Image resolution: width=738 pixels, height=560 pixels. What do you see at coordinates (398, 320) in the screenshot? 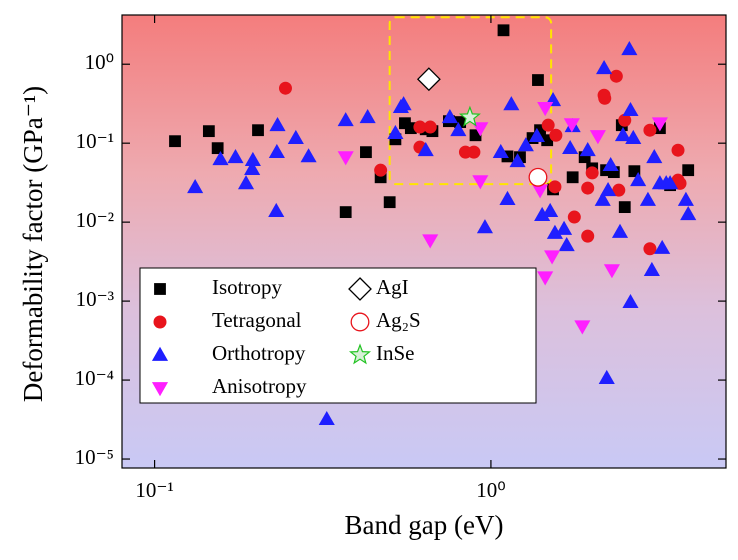
I see `legend-label: Ag₂S` at bounding box center [398, 320].